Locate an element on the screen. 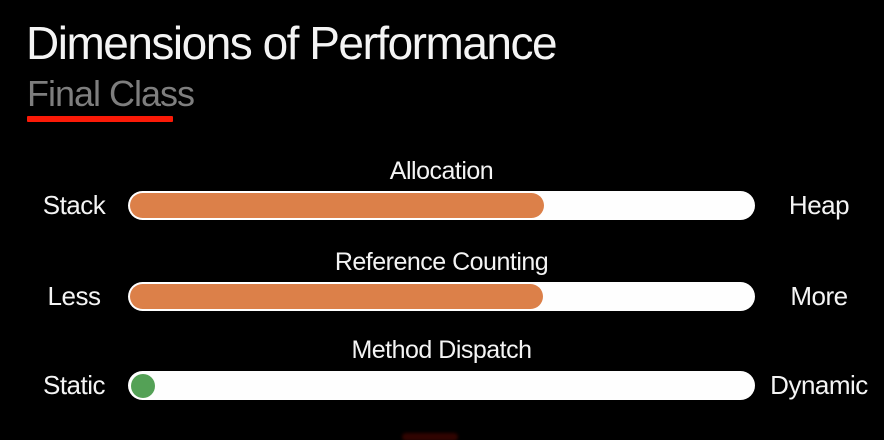 Image resolution: width=884 pixels, height=440 pixels. slider-title: Reference Counting is located at coordinates (441, 262).